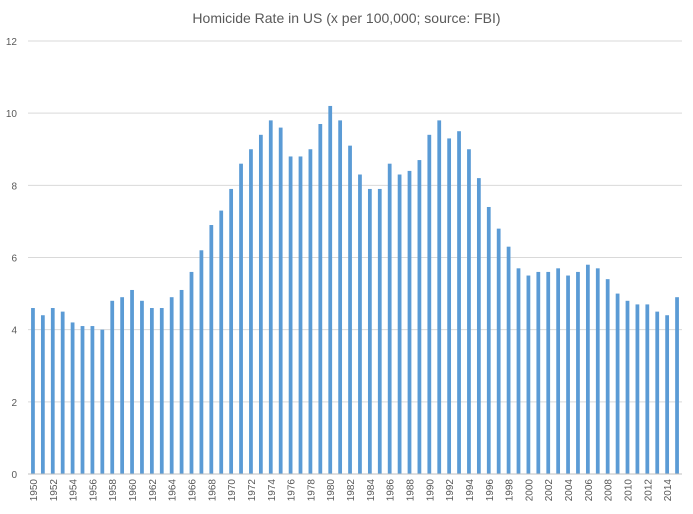 Image resolution: width=693 pixels, height=514 pixels. Describe the element at coordinates (12, 114) in the screenshot. I see `y-tick-label: 10` at that location.